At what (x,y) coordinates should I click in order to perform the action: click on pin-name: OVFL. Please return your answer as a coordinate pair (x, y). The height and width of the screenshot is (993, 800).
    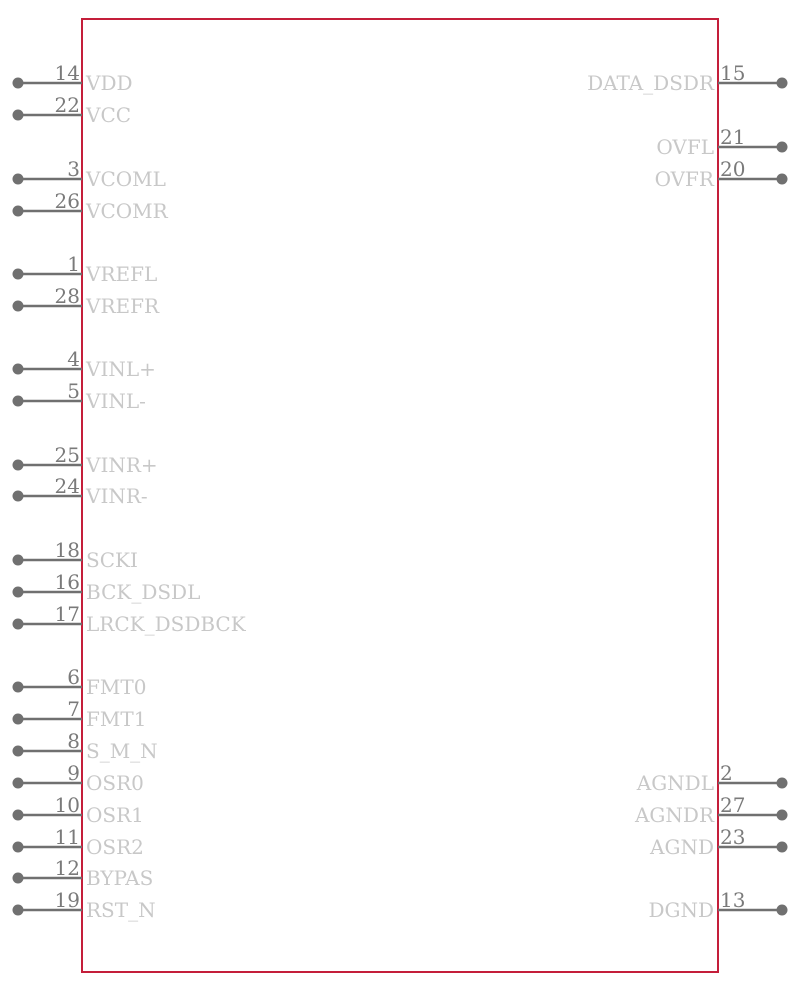
    Looking at the image, I should click on (685, 147).